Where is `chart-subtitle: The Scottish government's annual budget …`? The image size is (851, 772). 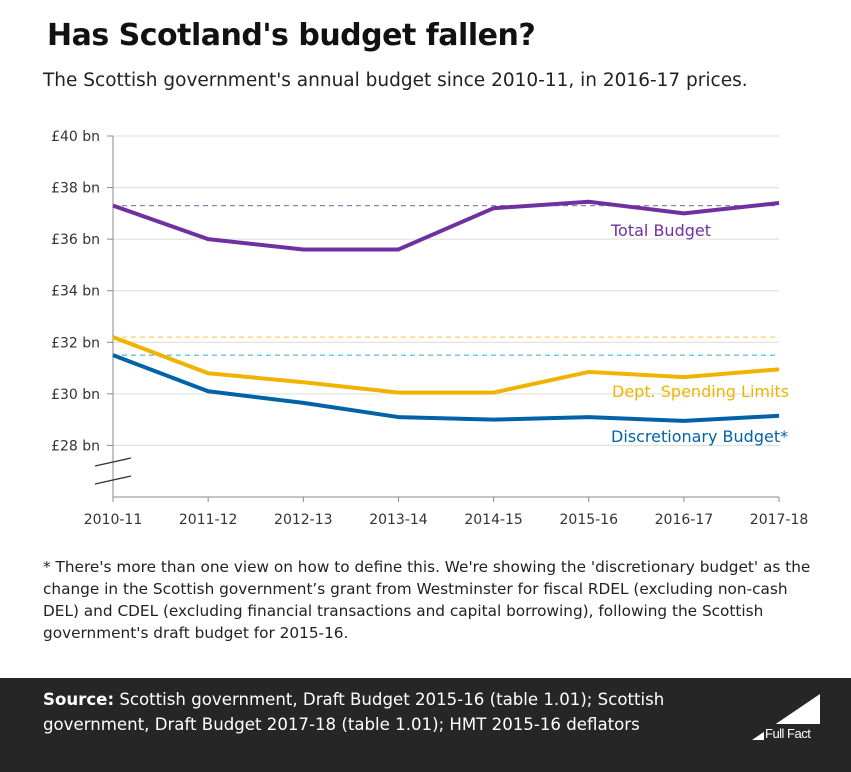 chart-subtitle: The Scottish government's annual budget … is located at coordinates (395, 80).